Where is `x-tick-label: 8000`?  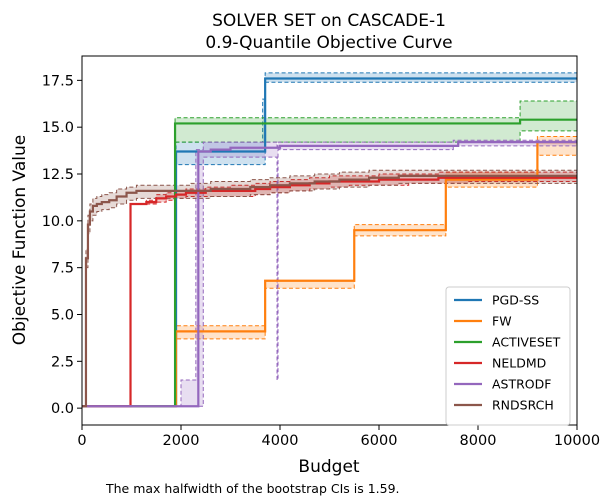
x-tick-label: 8000 is located at coordinates (478, 441).